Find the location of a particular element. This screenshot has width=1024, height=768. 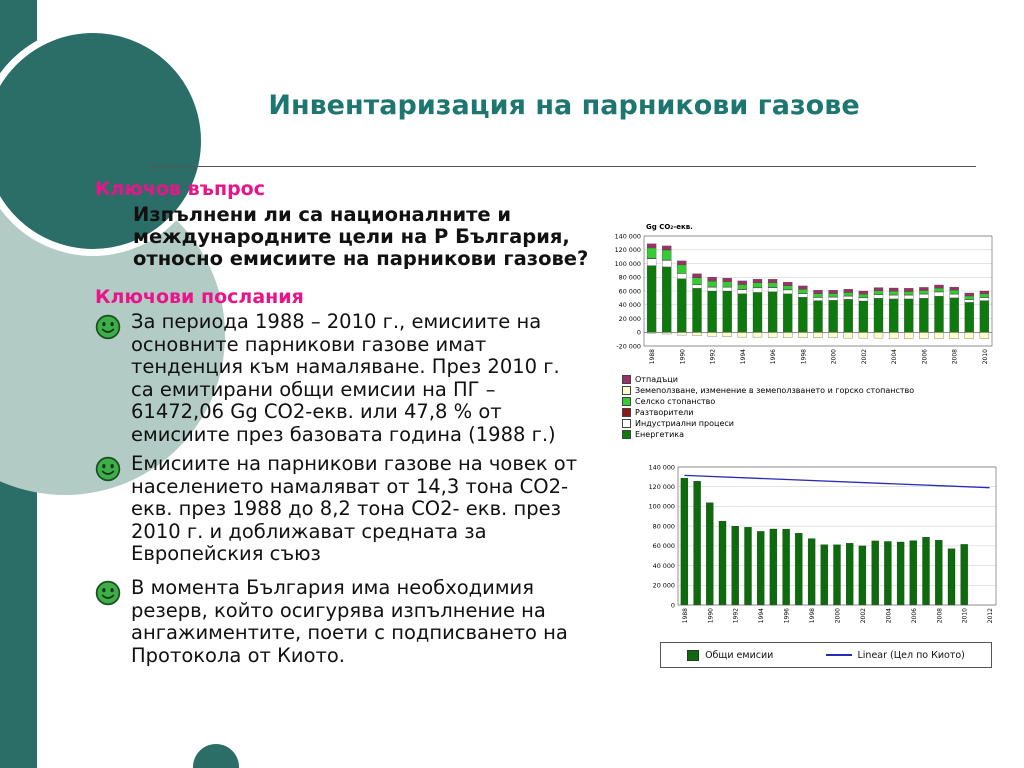

legend-label: Отпадъци is located at coordinates (656, 379).